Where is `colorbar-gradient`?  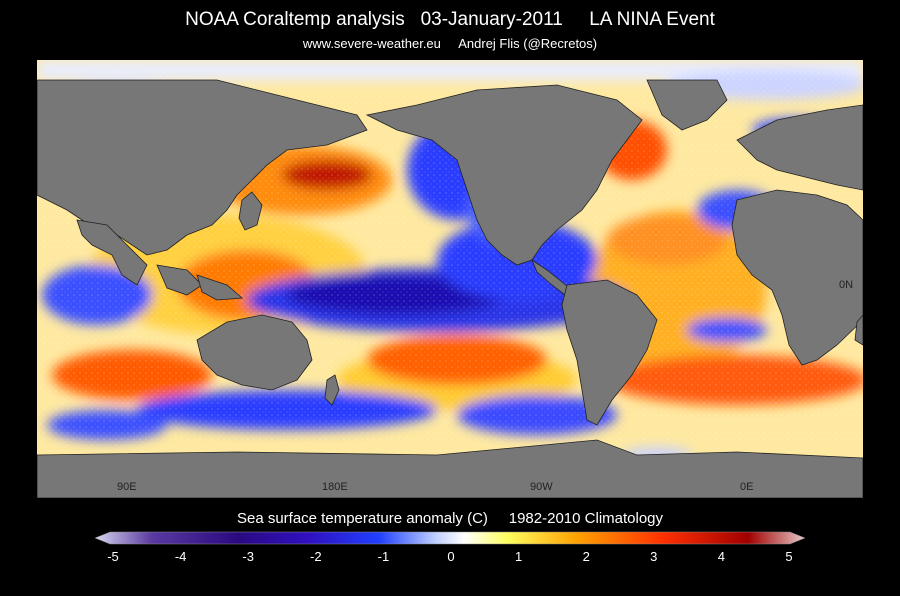 colorbar-gradient is located at coordinates (450, 538).